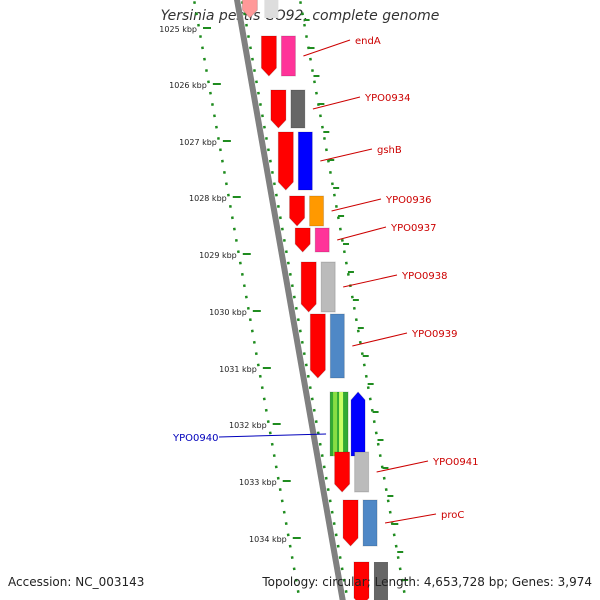 The width and height of the screenshot is (600, 600). Describe the element at coordinates (455, 462) in the screenshot. I see `gene-label: YPO0941` at that location.